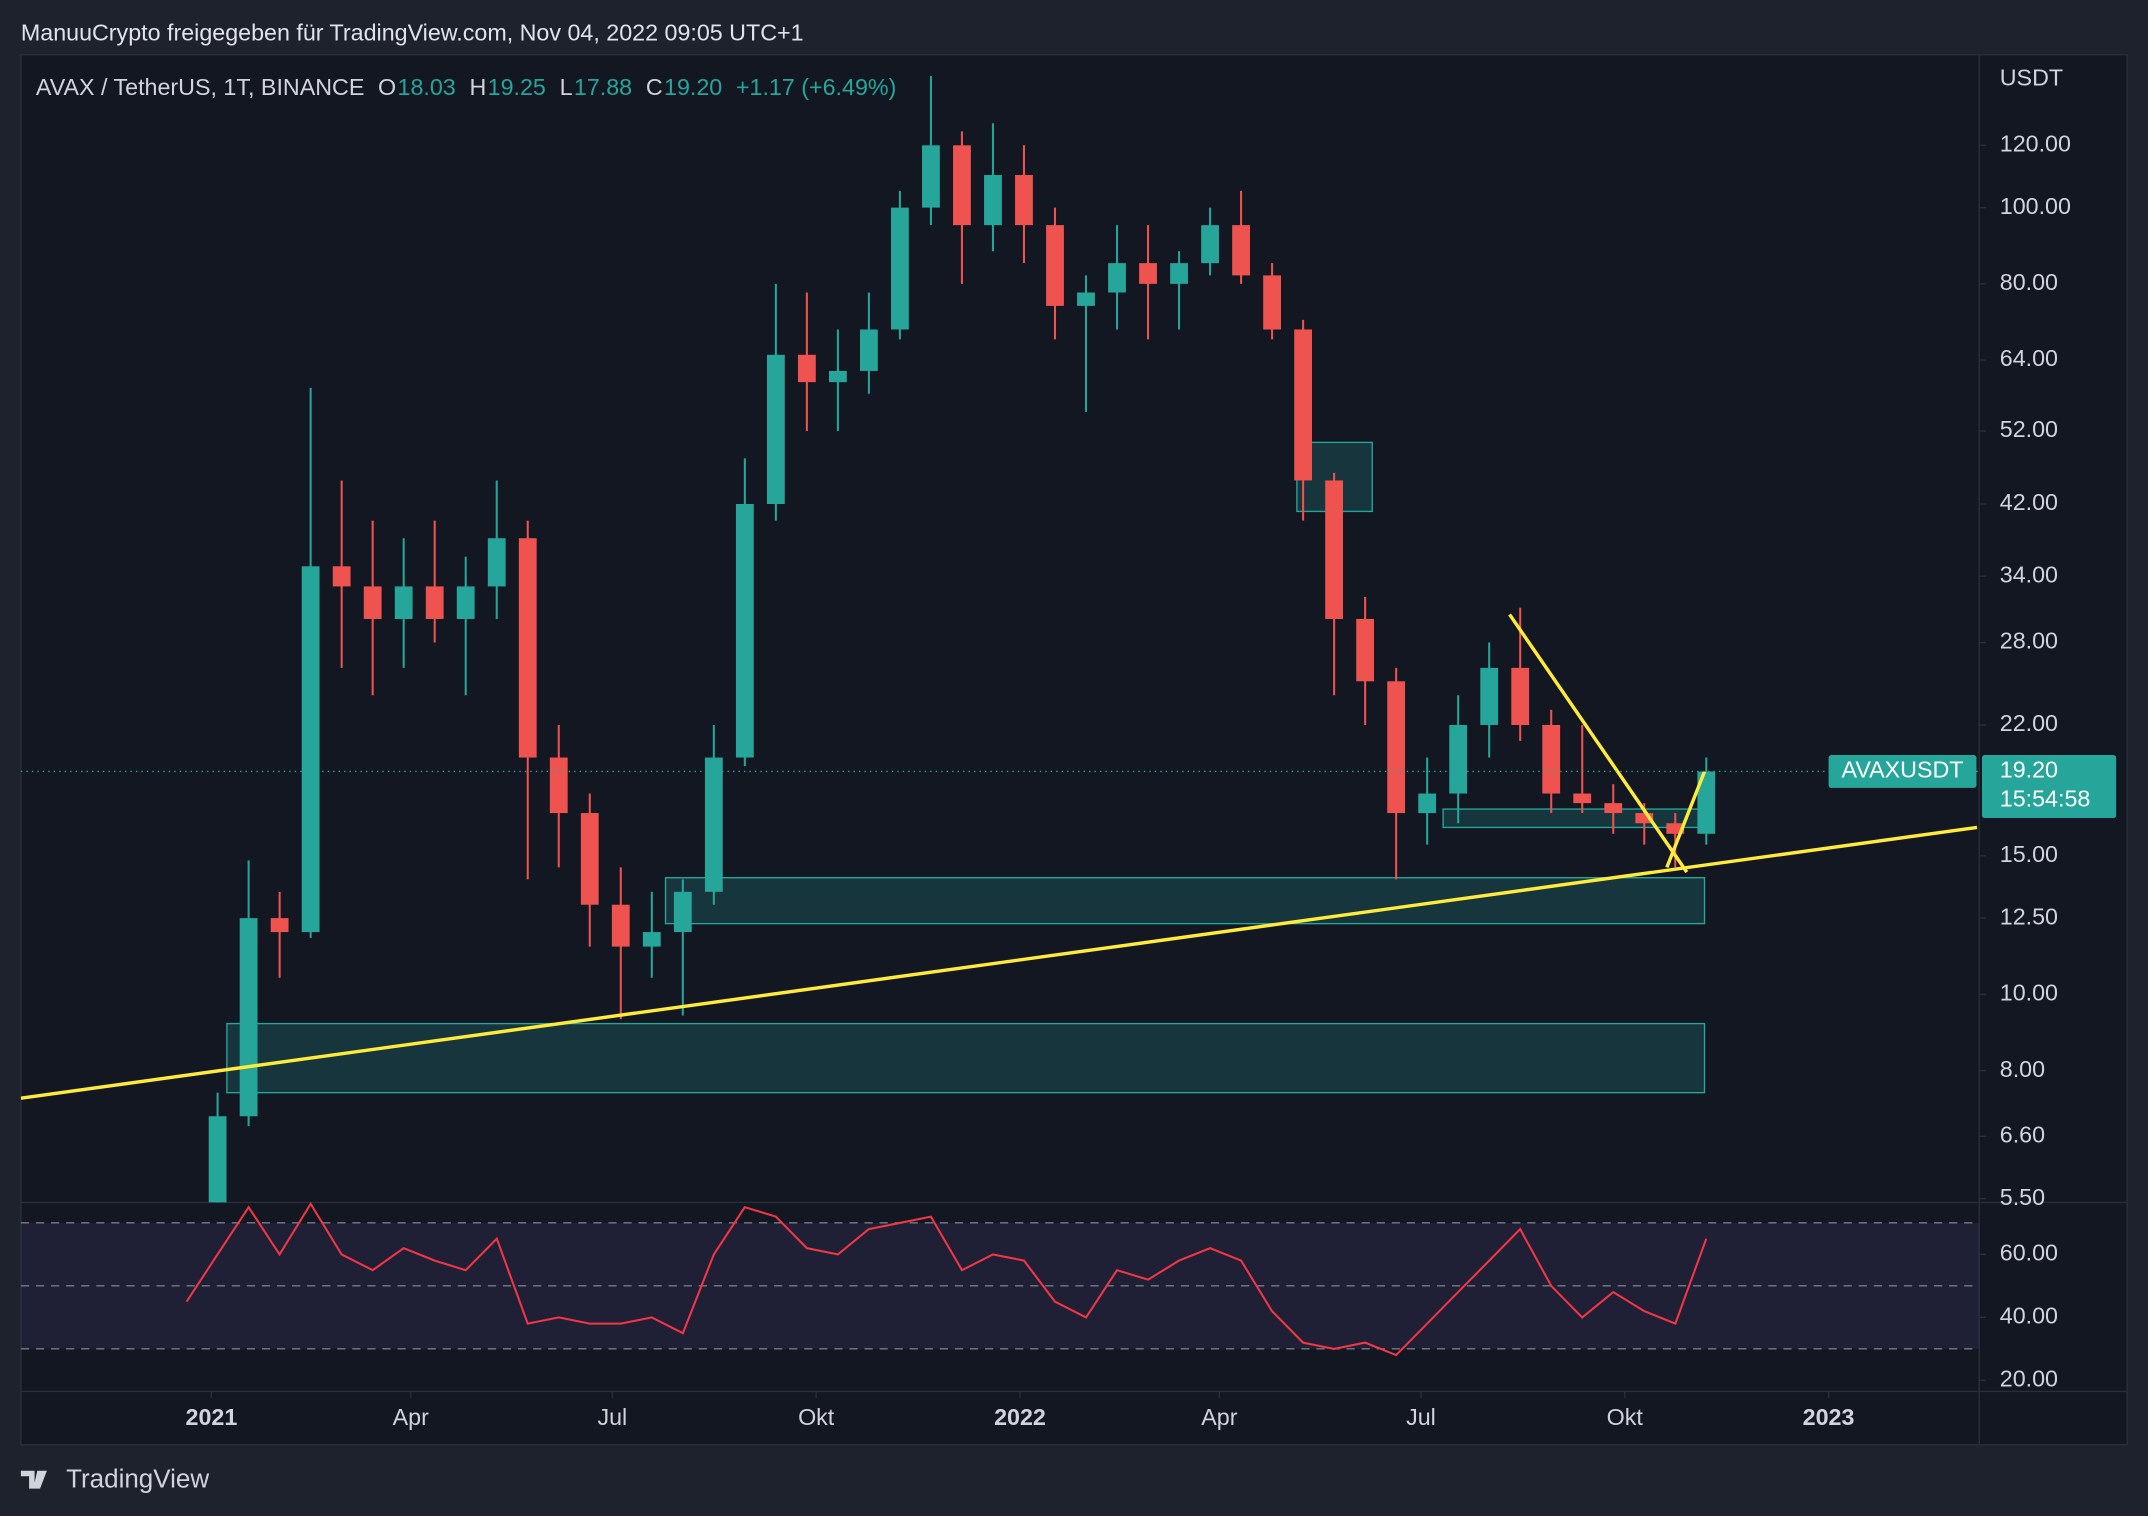 The image size is (2148, 1516). Describe the element at coordinates (2029, 723) in the screenshot. I see `y-tick-label: 22.00` at that location.